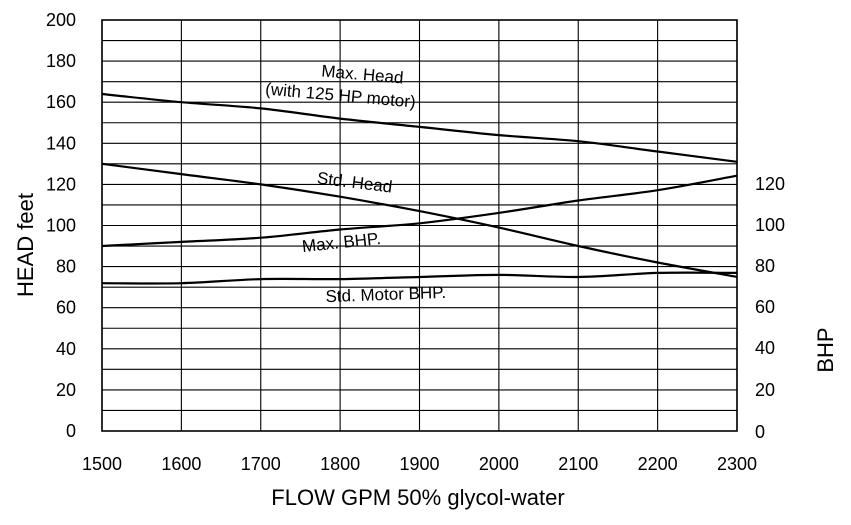  What do you see at coordinates (770, 225) in the screenshot?
I see `y2-tick-label: 100` at bounding box center [770, 225].